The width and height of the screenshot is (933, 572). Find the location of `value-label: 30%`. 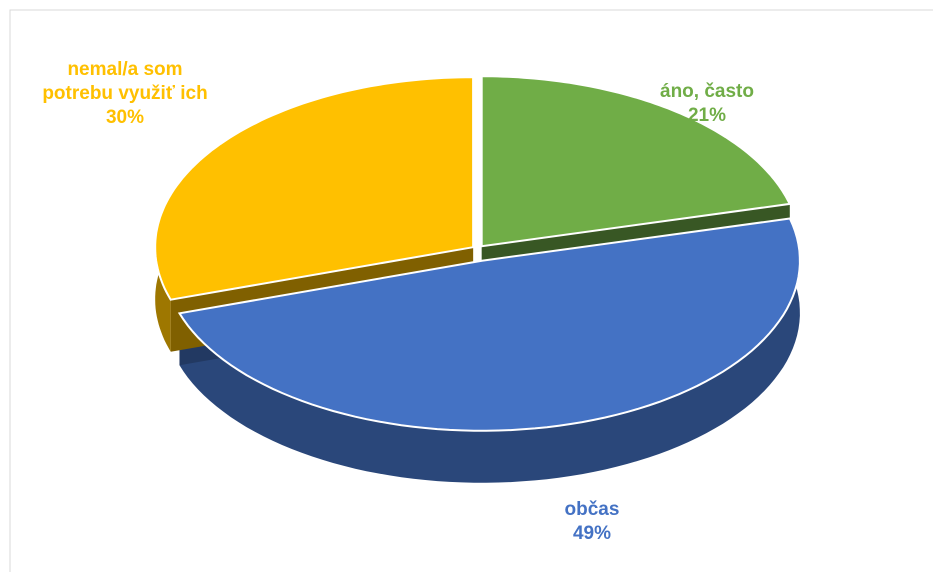

value-label: 30% is located at coordinates (125, 117).